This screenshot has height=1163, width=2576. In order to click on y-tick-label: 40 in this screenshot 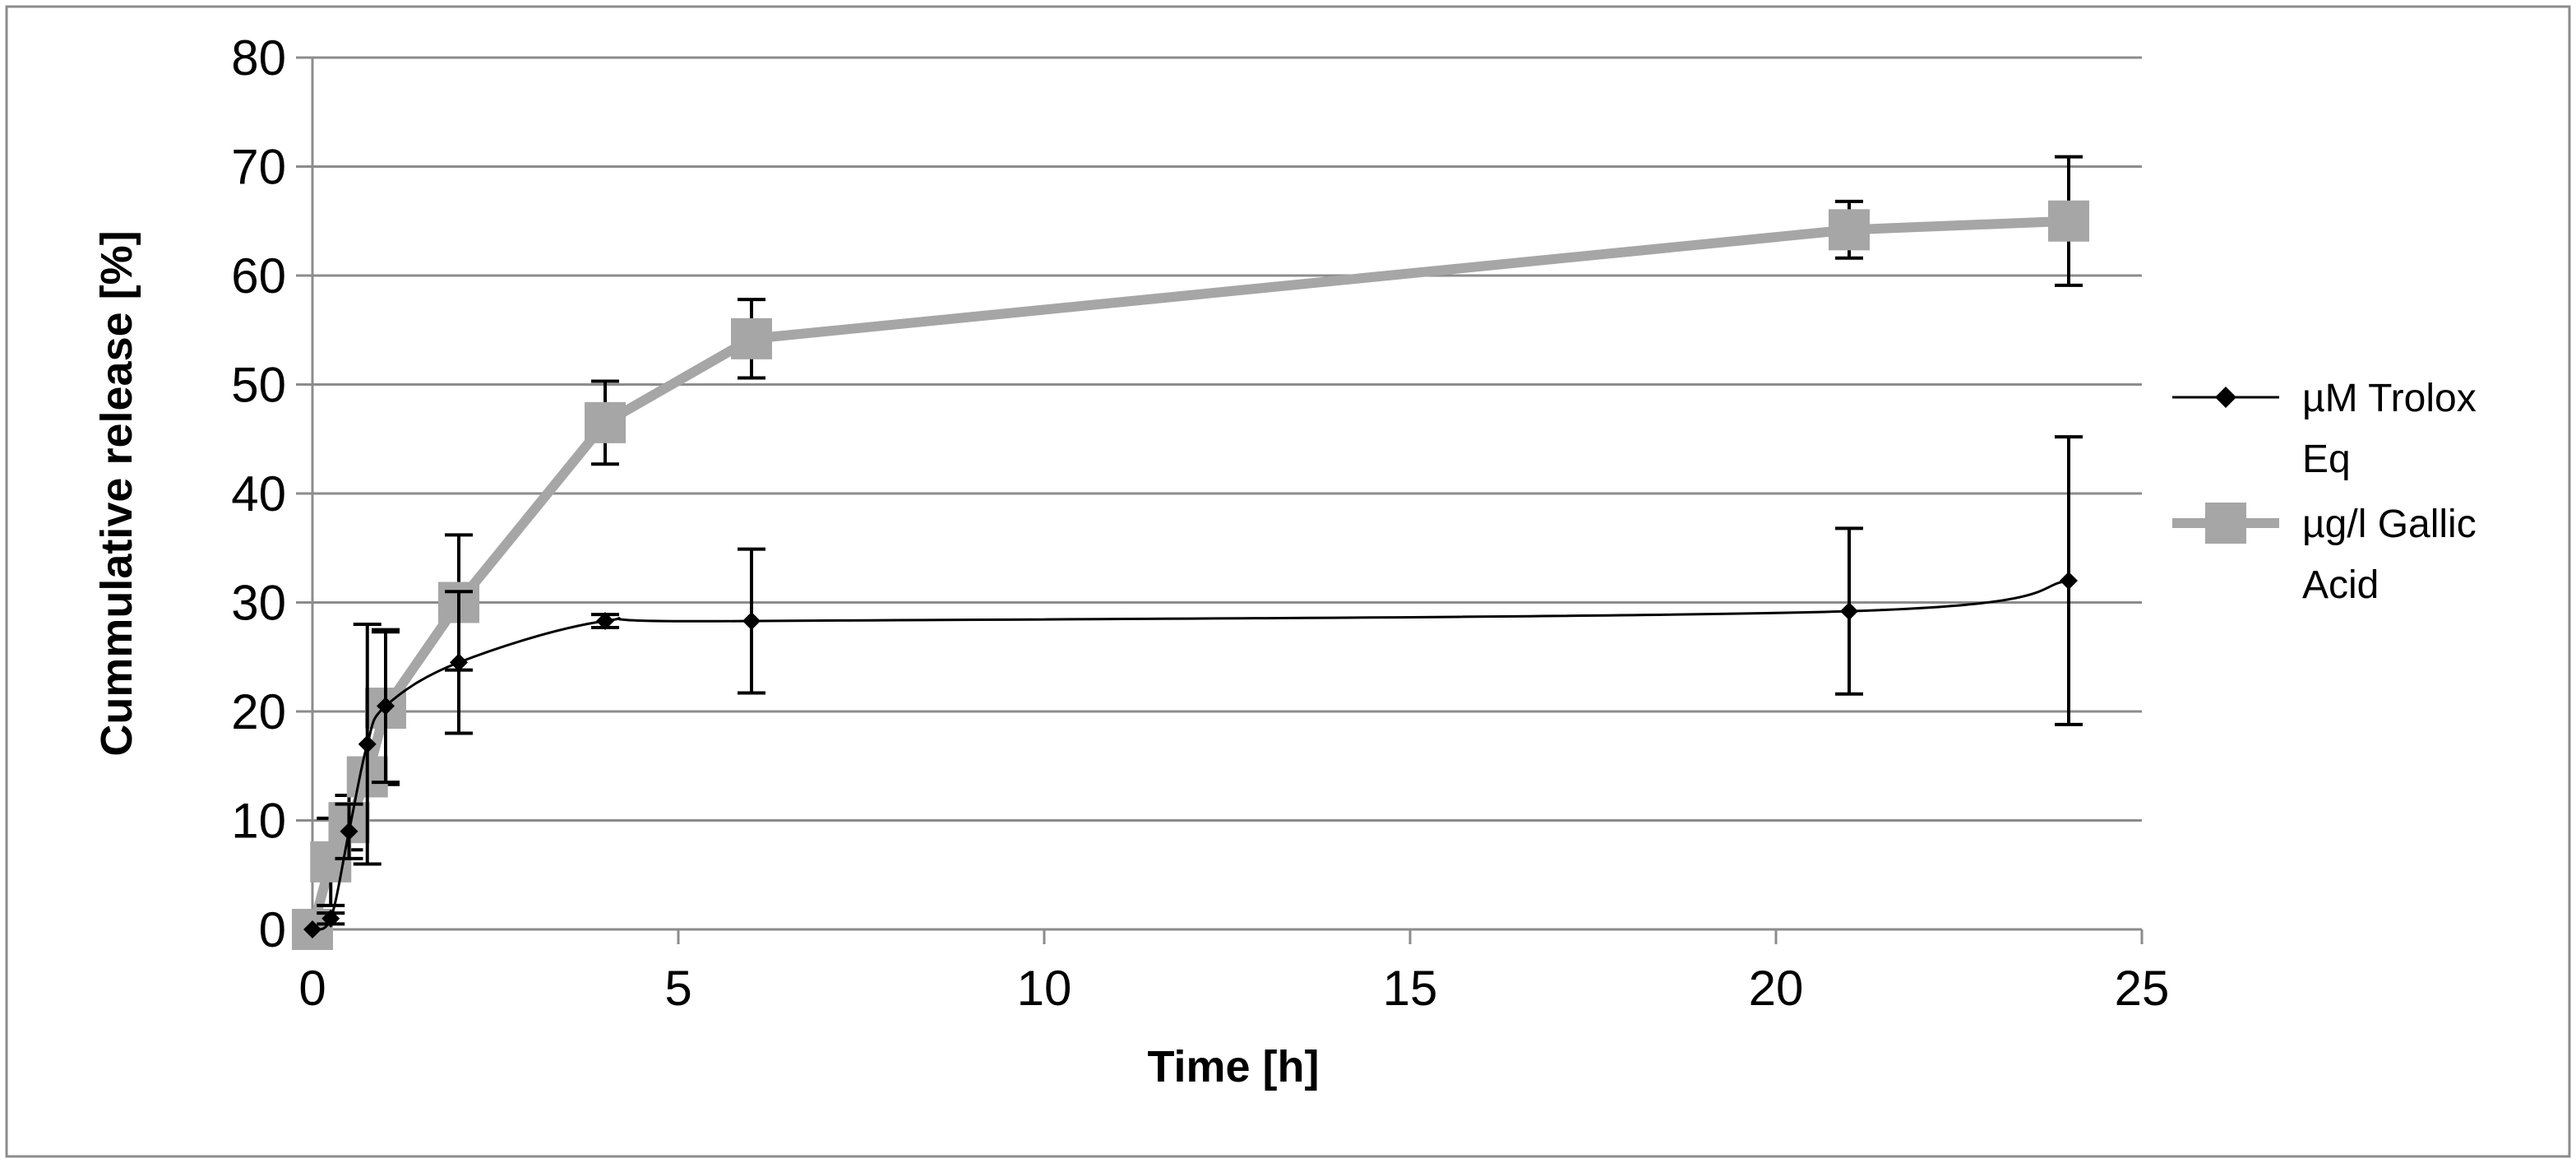, I will do `click(258, 493)`.